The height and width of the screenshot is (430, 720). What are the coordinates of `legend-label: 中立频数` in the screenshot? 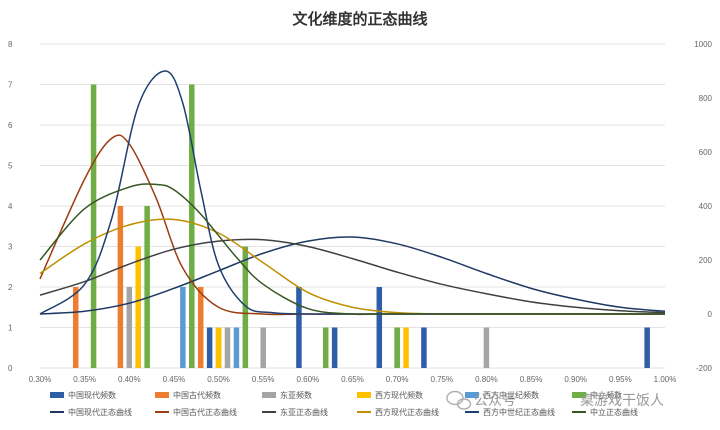 It's located at (606, 395).